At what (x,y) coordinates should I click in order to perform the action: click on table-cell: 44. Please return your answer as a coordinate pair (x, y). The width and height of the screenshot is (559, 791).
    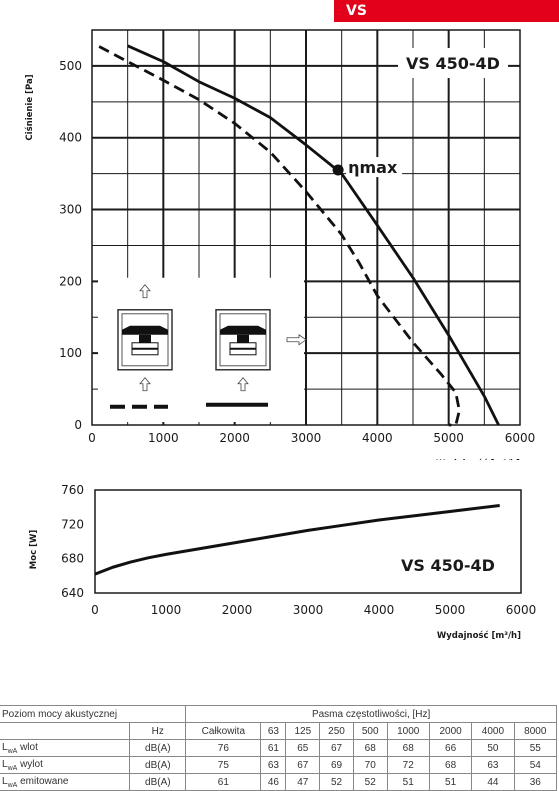
    Looking at the image, I should click on (493, 782).